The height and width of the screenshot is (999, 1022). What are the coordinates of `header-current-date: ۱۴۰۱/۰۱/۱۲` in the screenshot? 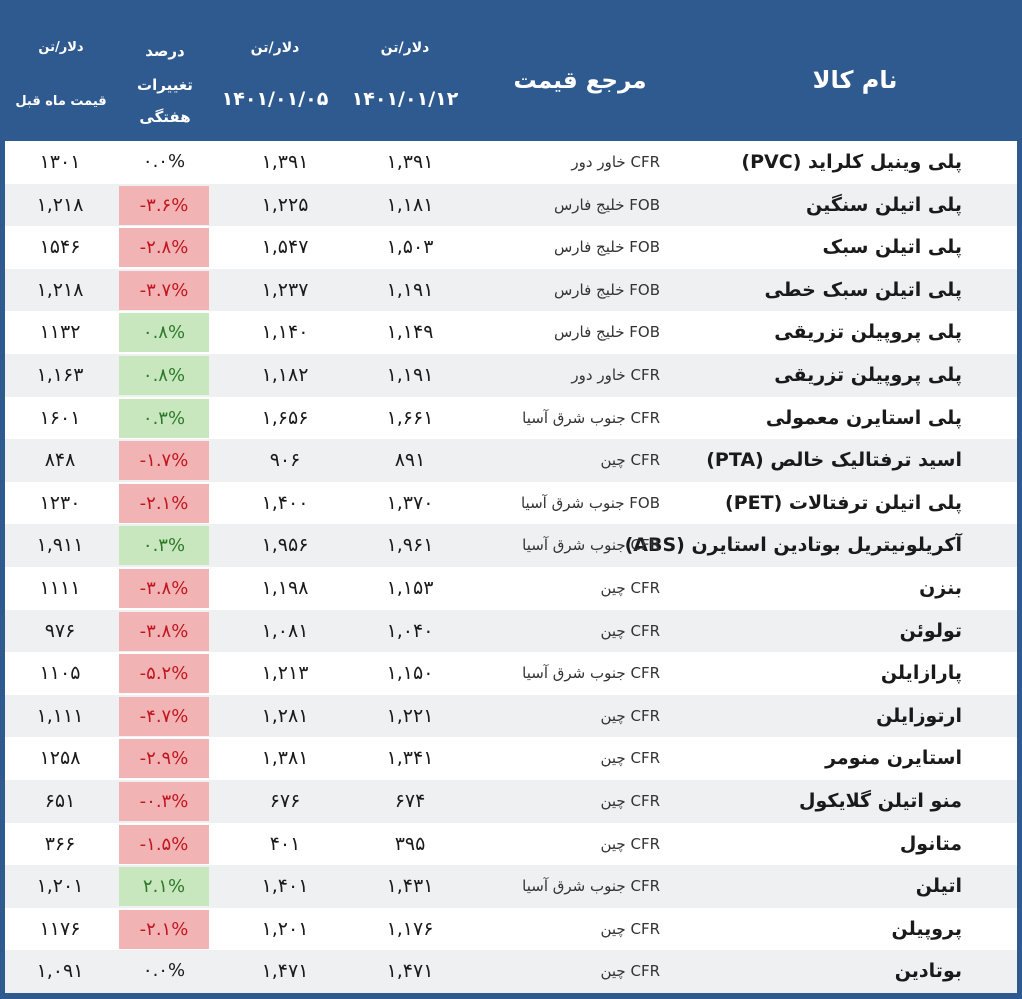 It's located at (405, 99).